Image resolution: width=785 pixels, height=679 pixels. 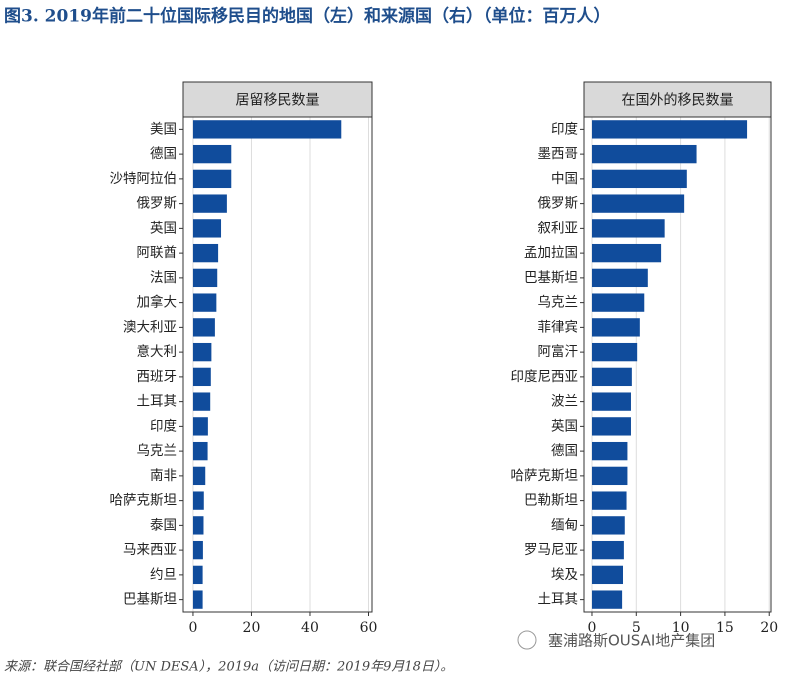 What do you see at coordinates (631, 641) in the screenshot?
I see `watermark: 塞浦路斯OUSAI地产集团` at bounding box center [631, 641].